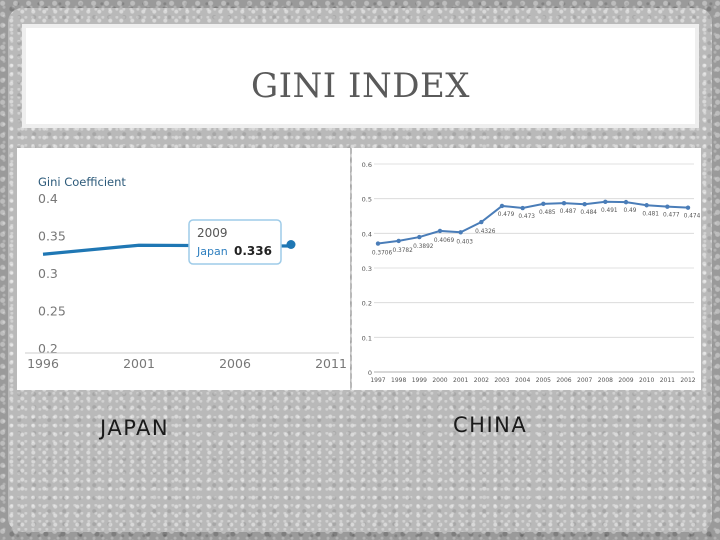  Describe the element at coordinates (43, 363) in the screenshot. I see `x-tick-label: 1996` at that location.